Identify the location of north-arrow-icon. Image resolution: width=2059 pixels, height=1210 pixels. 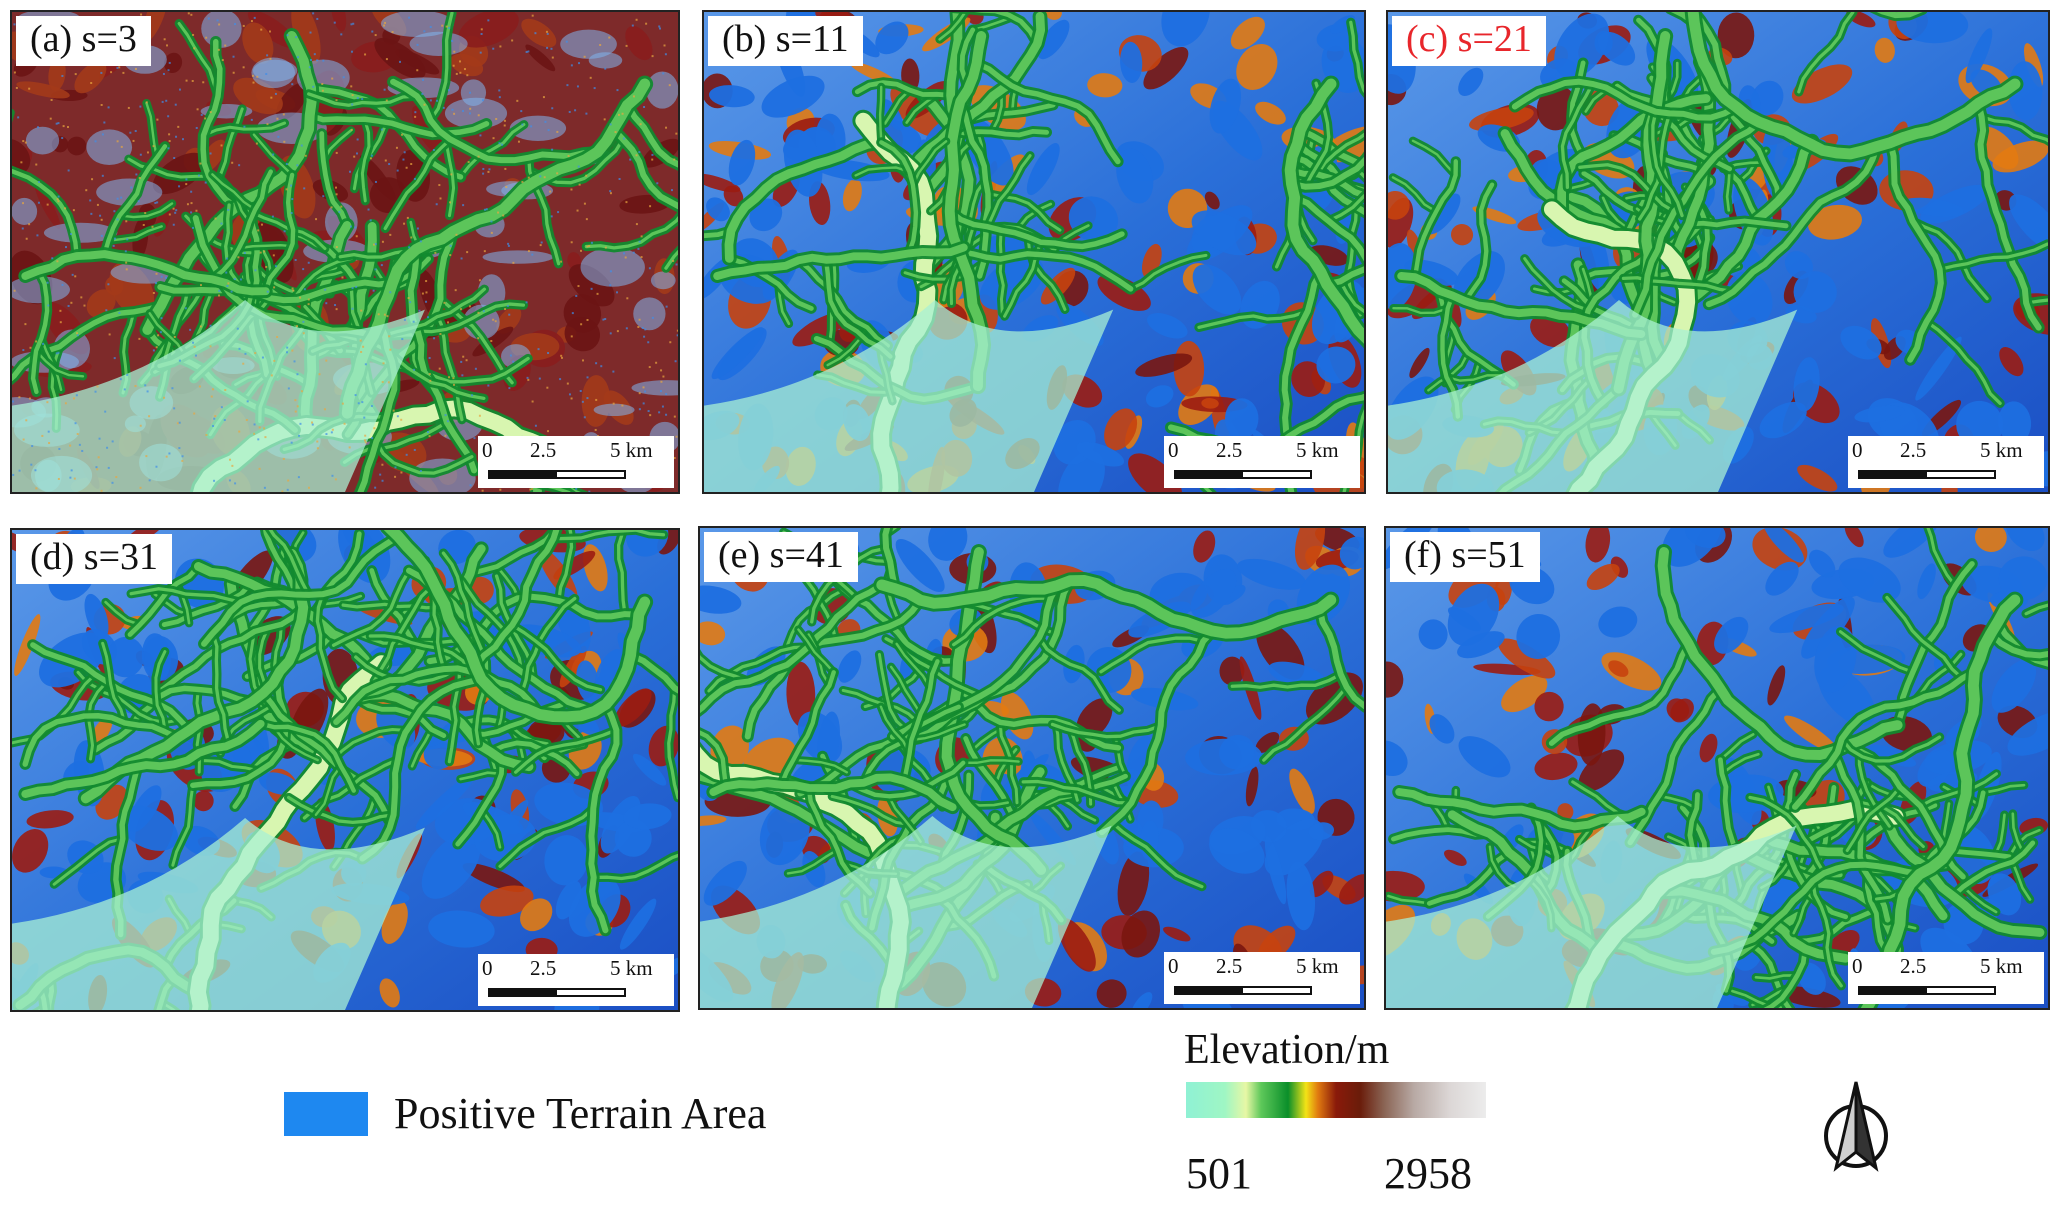
(1856, 1126).